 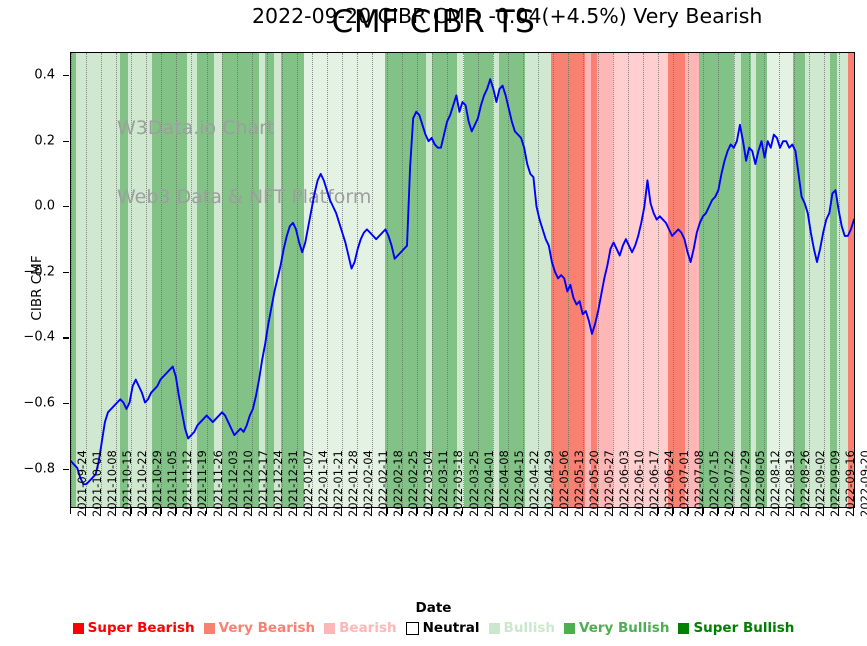 I want to click on x-tick-label: 2022-07-01, so click(x=684, y=483).